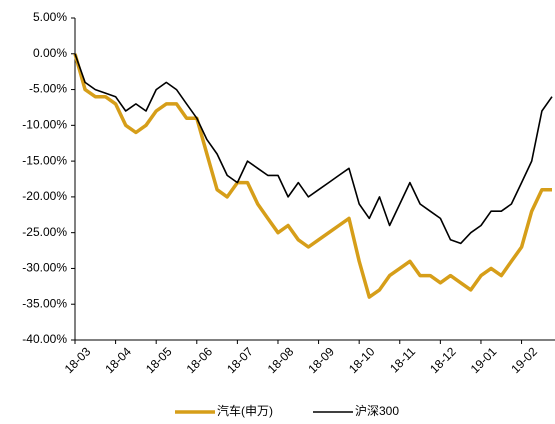 The image size is (555, 424). What do you see at coordinates (524, 360) in the screenshot?
I see `x-tick-label: 19-02` at bounding box center [524, 360].